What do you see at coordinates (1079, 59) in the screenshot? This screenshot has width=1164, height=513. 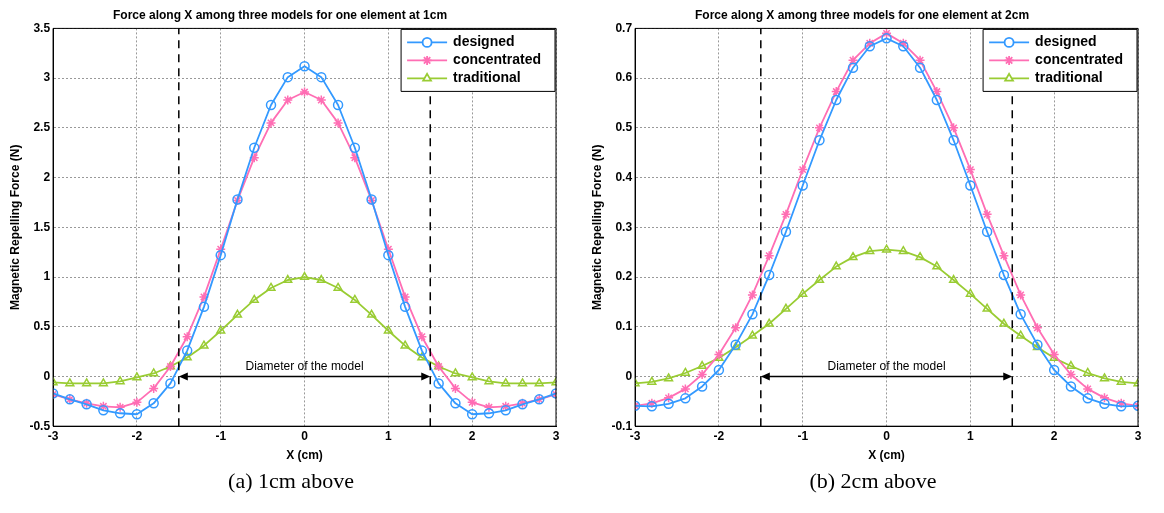 I see `legend-label: concentrated` at bounding box center [1079, 59].